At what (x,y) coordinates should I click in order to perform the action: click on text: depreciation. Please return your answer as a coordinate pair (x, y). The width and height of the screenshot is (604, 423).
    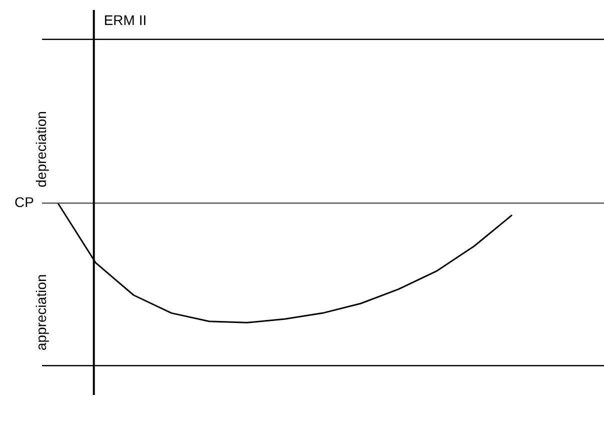
    Looking at the image, I should click on (41, 149).